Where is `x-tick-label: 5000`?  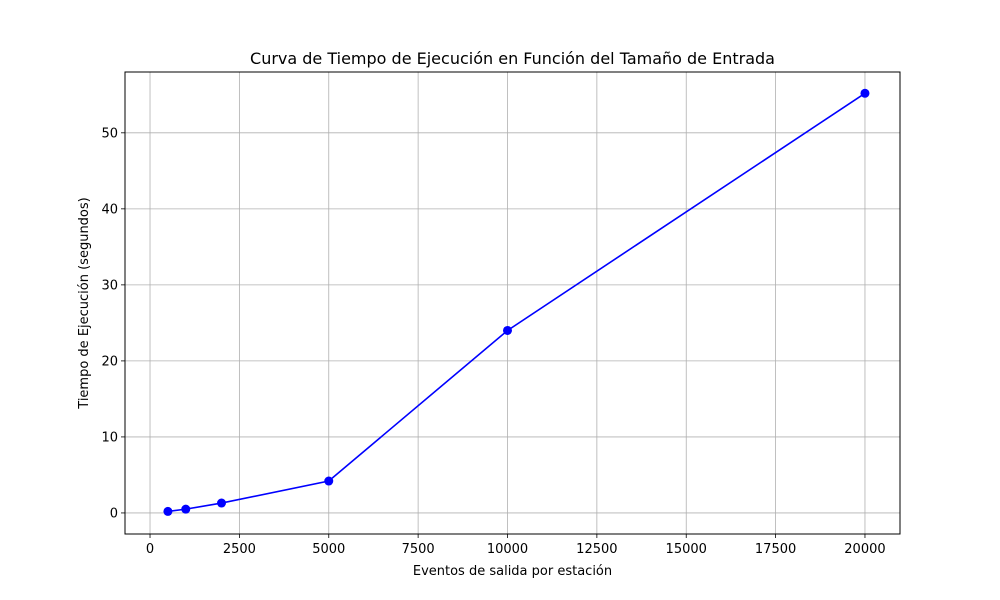 x-tick-label: 5000 is located at coordinates (328, 549).